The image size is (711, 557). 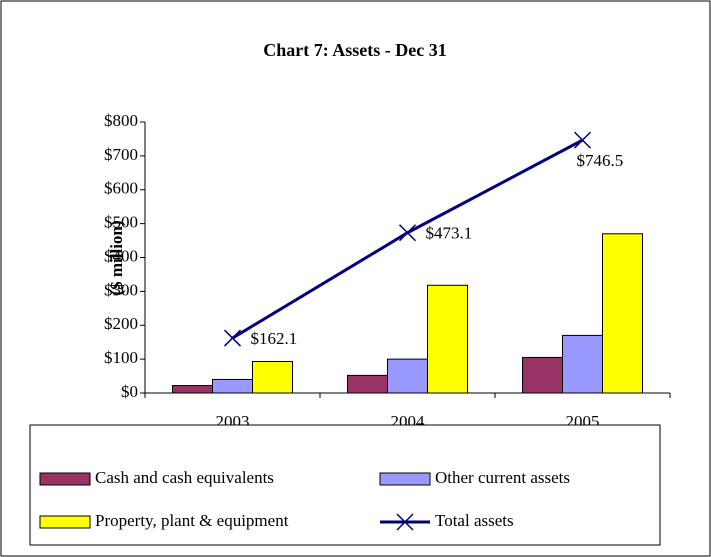 What do you see at coordinates (121, 154) in the screenshot?
I see `y-tick-label: $700` at bounding box center [121, 154].